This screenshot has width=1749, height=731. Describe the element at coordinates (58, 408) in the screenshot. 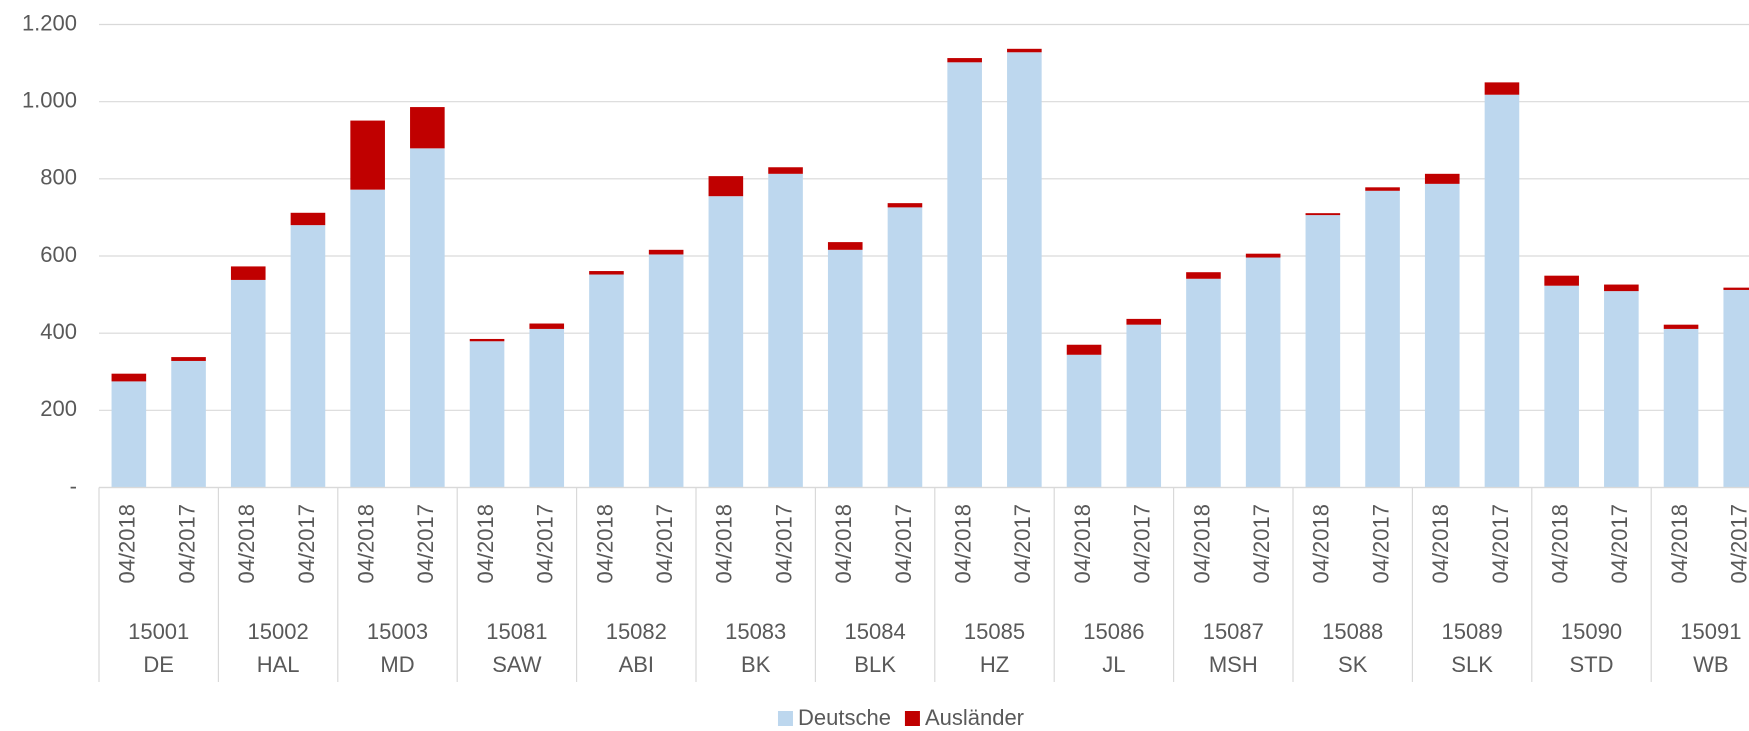

I see `y-tick-label: 200` at that location.